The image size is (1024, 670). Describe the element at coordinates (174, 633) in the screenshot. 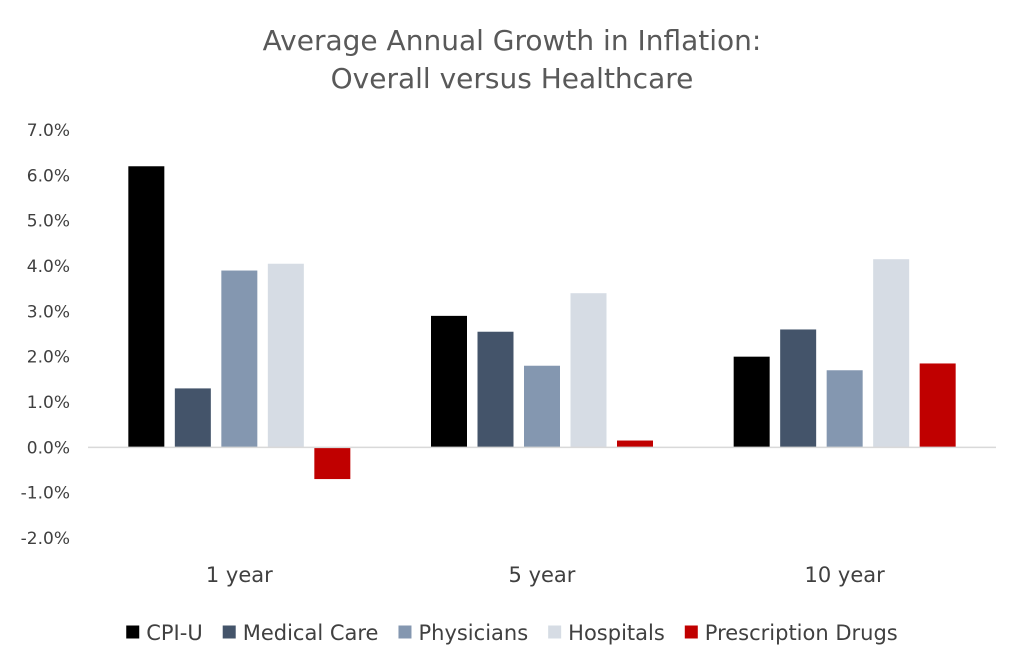

I see `legend-label: CPI-U` at that location.